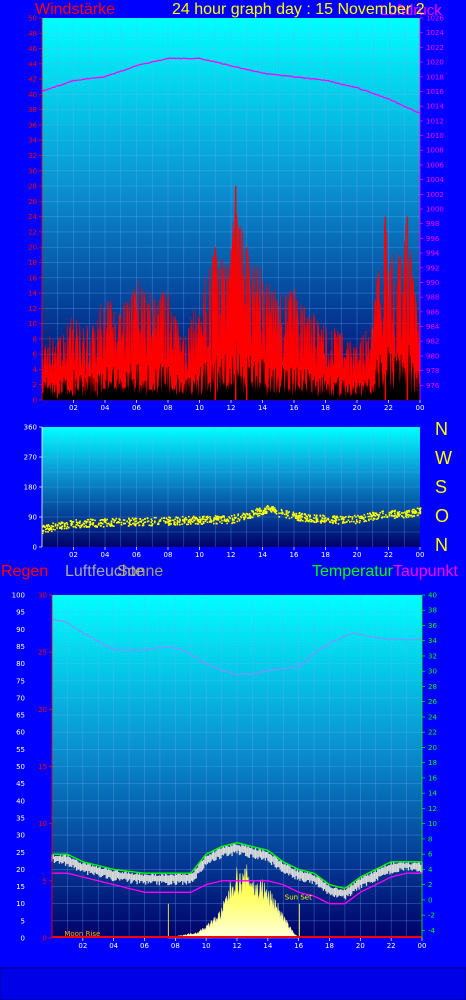  What do you see at coordinates (360, 946) in the screenshot?
I see `climate-xtick-label: 20` at bounding box center [360, 946].